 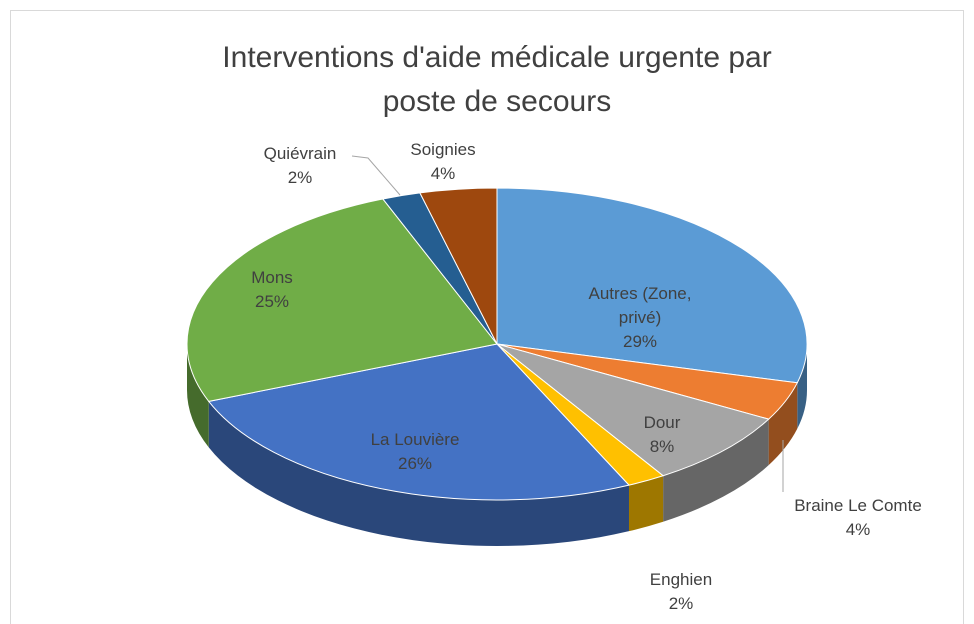 I want to click on data-label: Soignies 4%, so click(x=443, y=162).